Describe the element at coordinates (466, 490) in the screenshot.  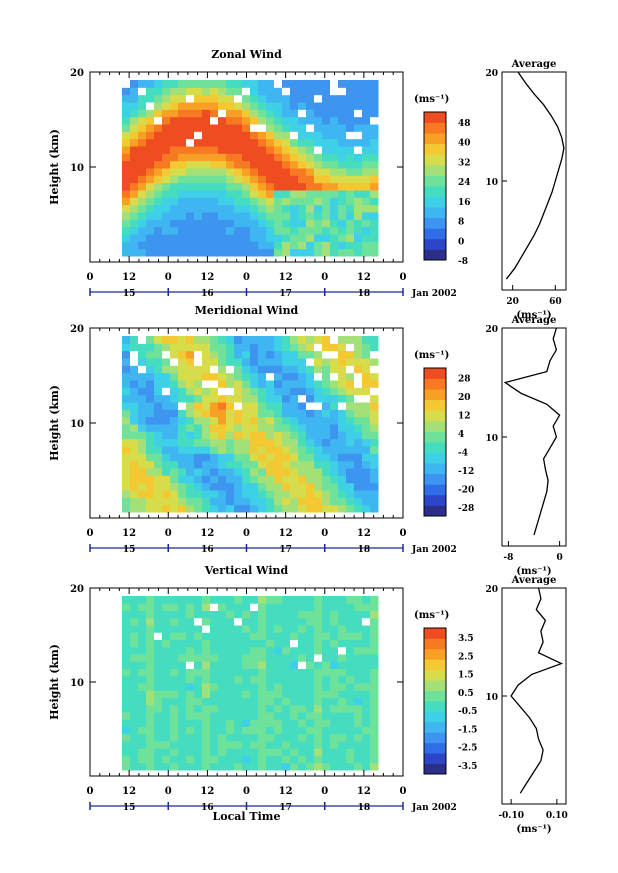
I see `colorbar-tick-label: -20` at that location.